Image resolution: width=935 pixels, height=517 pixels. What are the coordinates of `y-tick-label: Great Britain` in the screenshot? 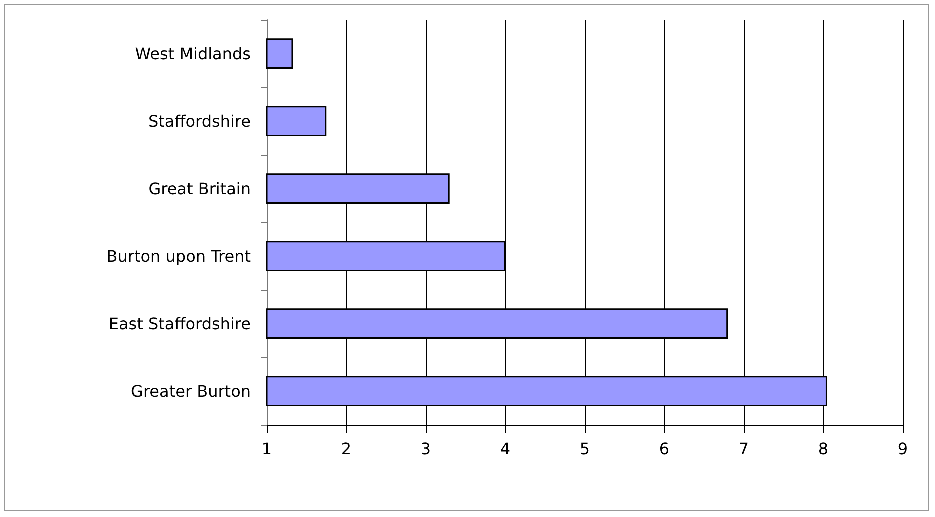 It's located at (199, 188).